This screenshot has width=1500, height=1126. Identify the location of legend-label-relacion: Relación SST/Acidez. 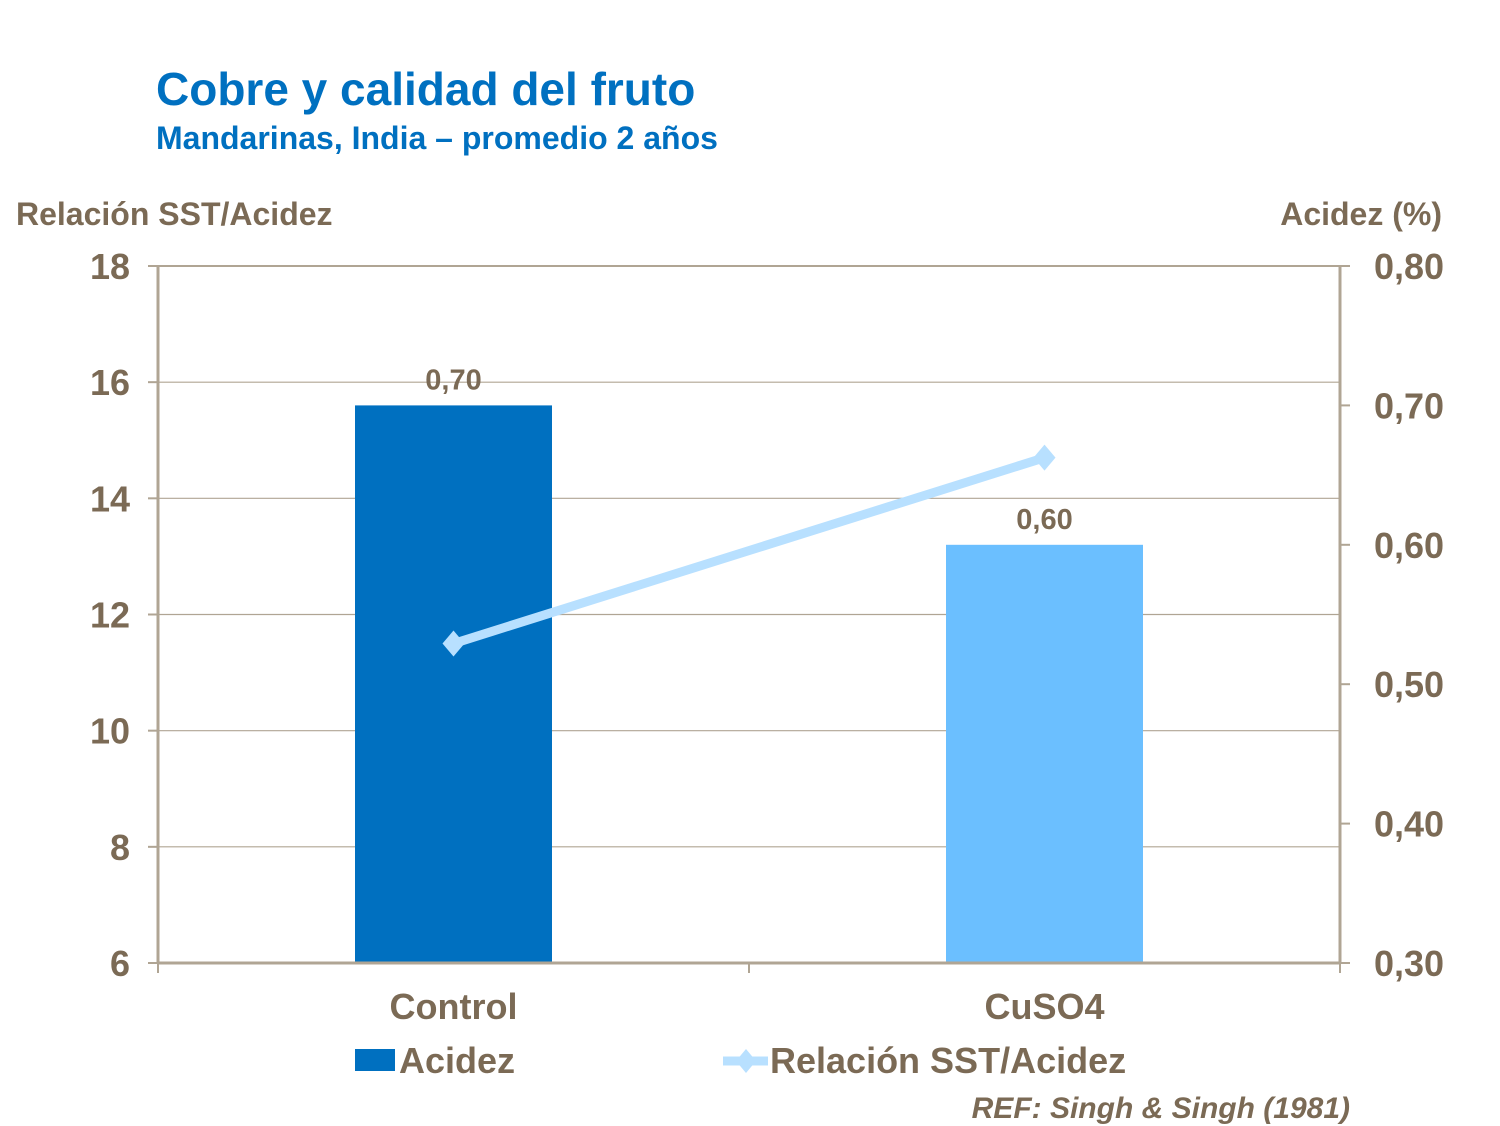
(948, 1060).